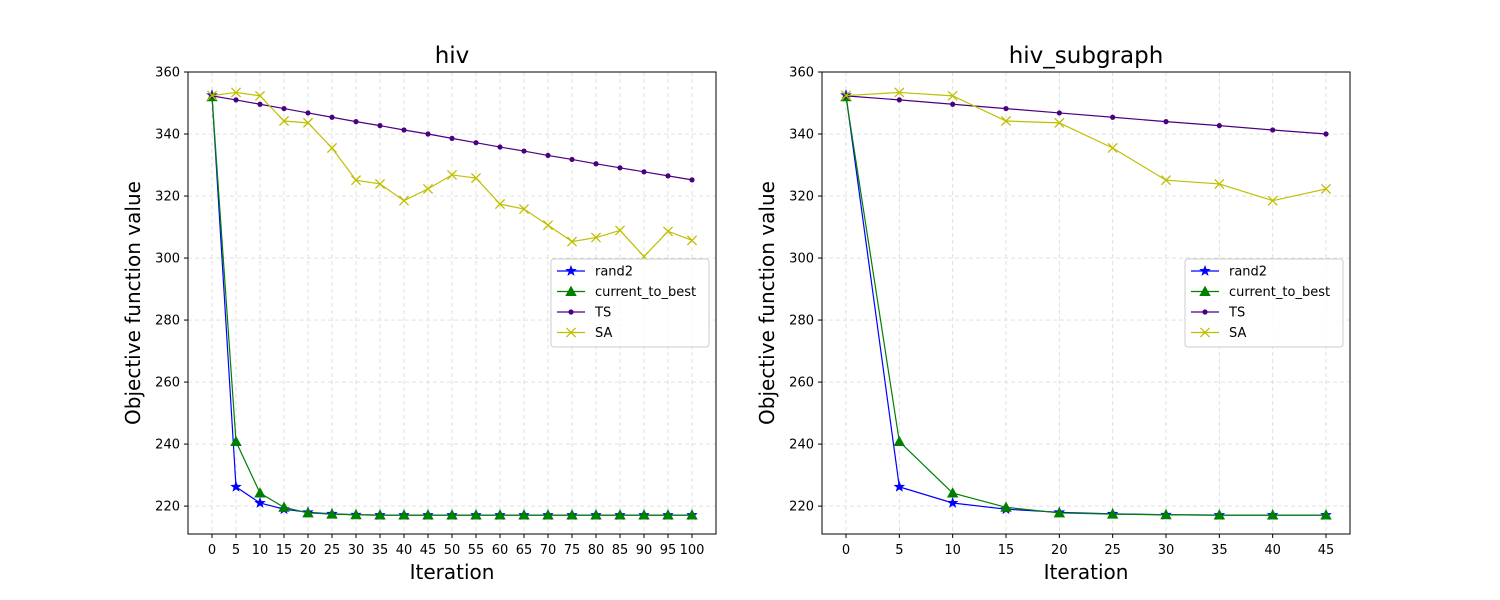 The image size is (1500, 600). What do you see at coordinates (356, 550) in the screenshot?
I see `x-tick-label: 30` at bounding box center [356, 550].